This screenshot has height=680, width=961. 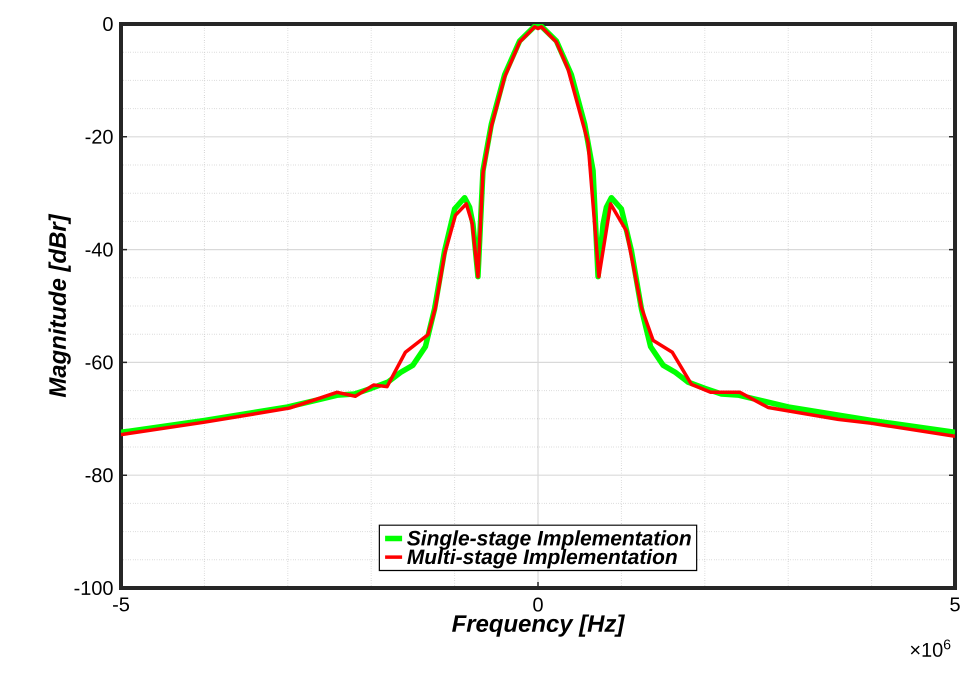 I want to click on y-tick-label: -80, so click(x=99, y=475).